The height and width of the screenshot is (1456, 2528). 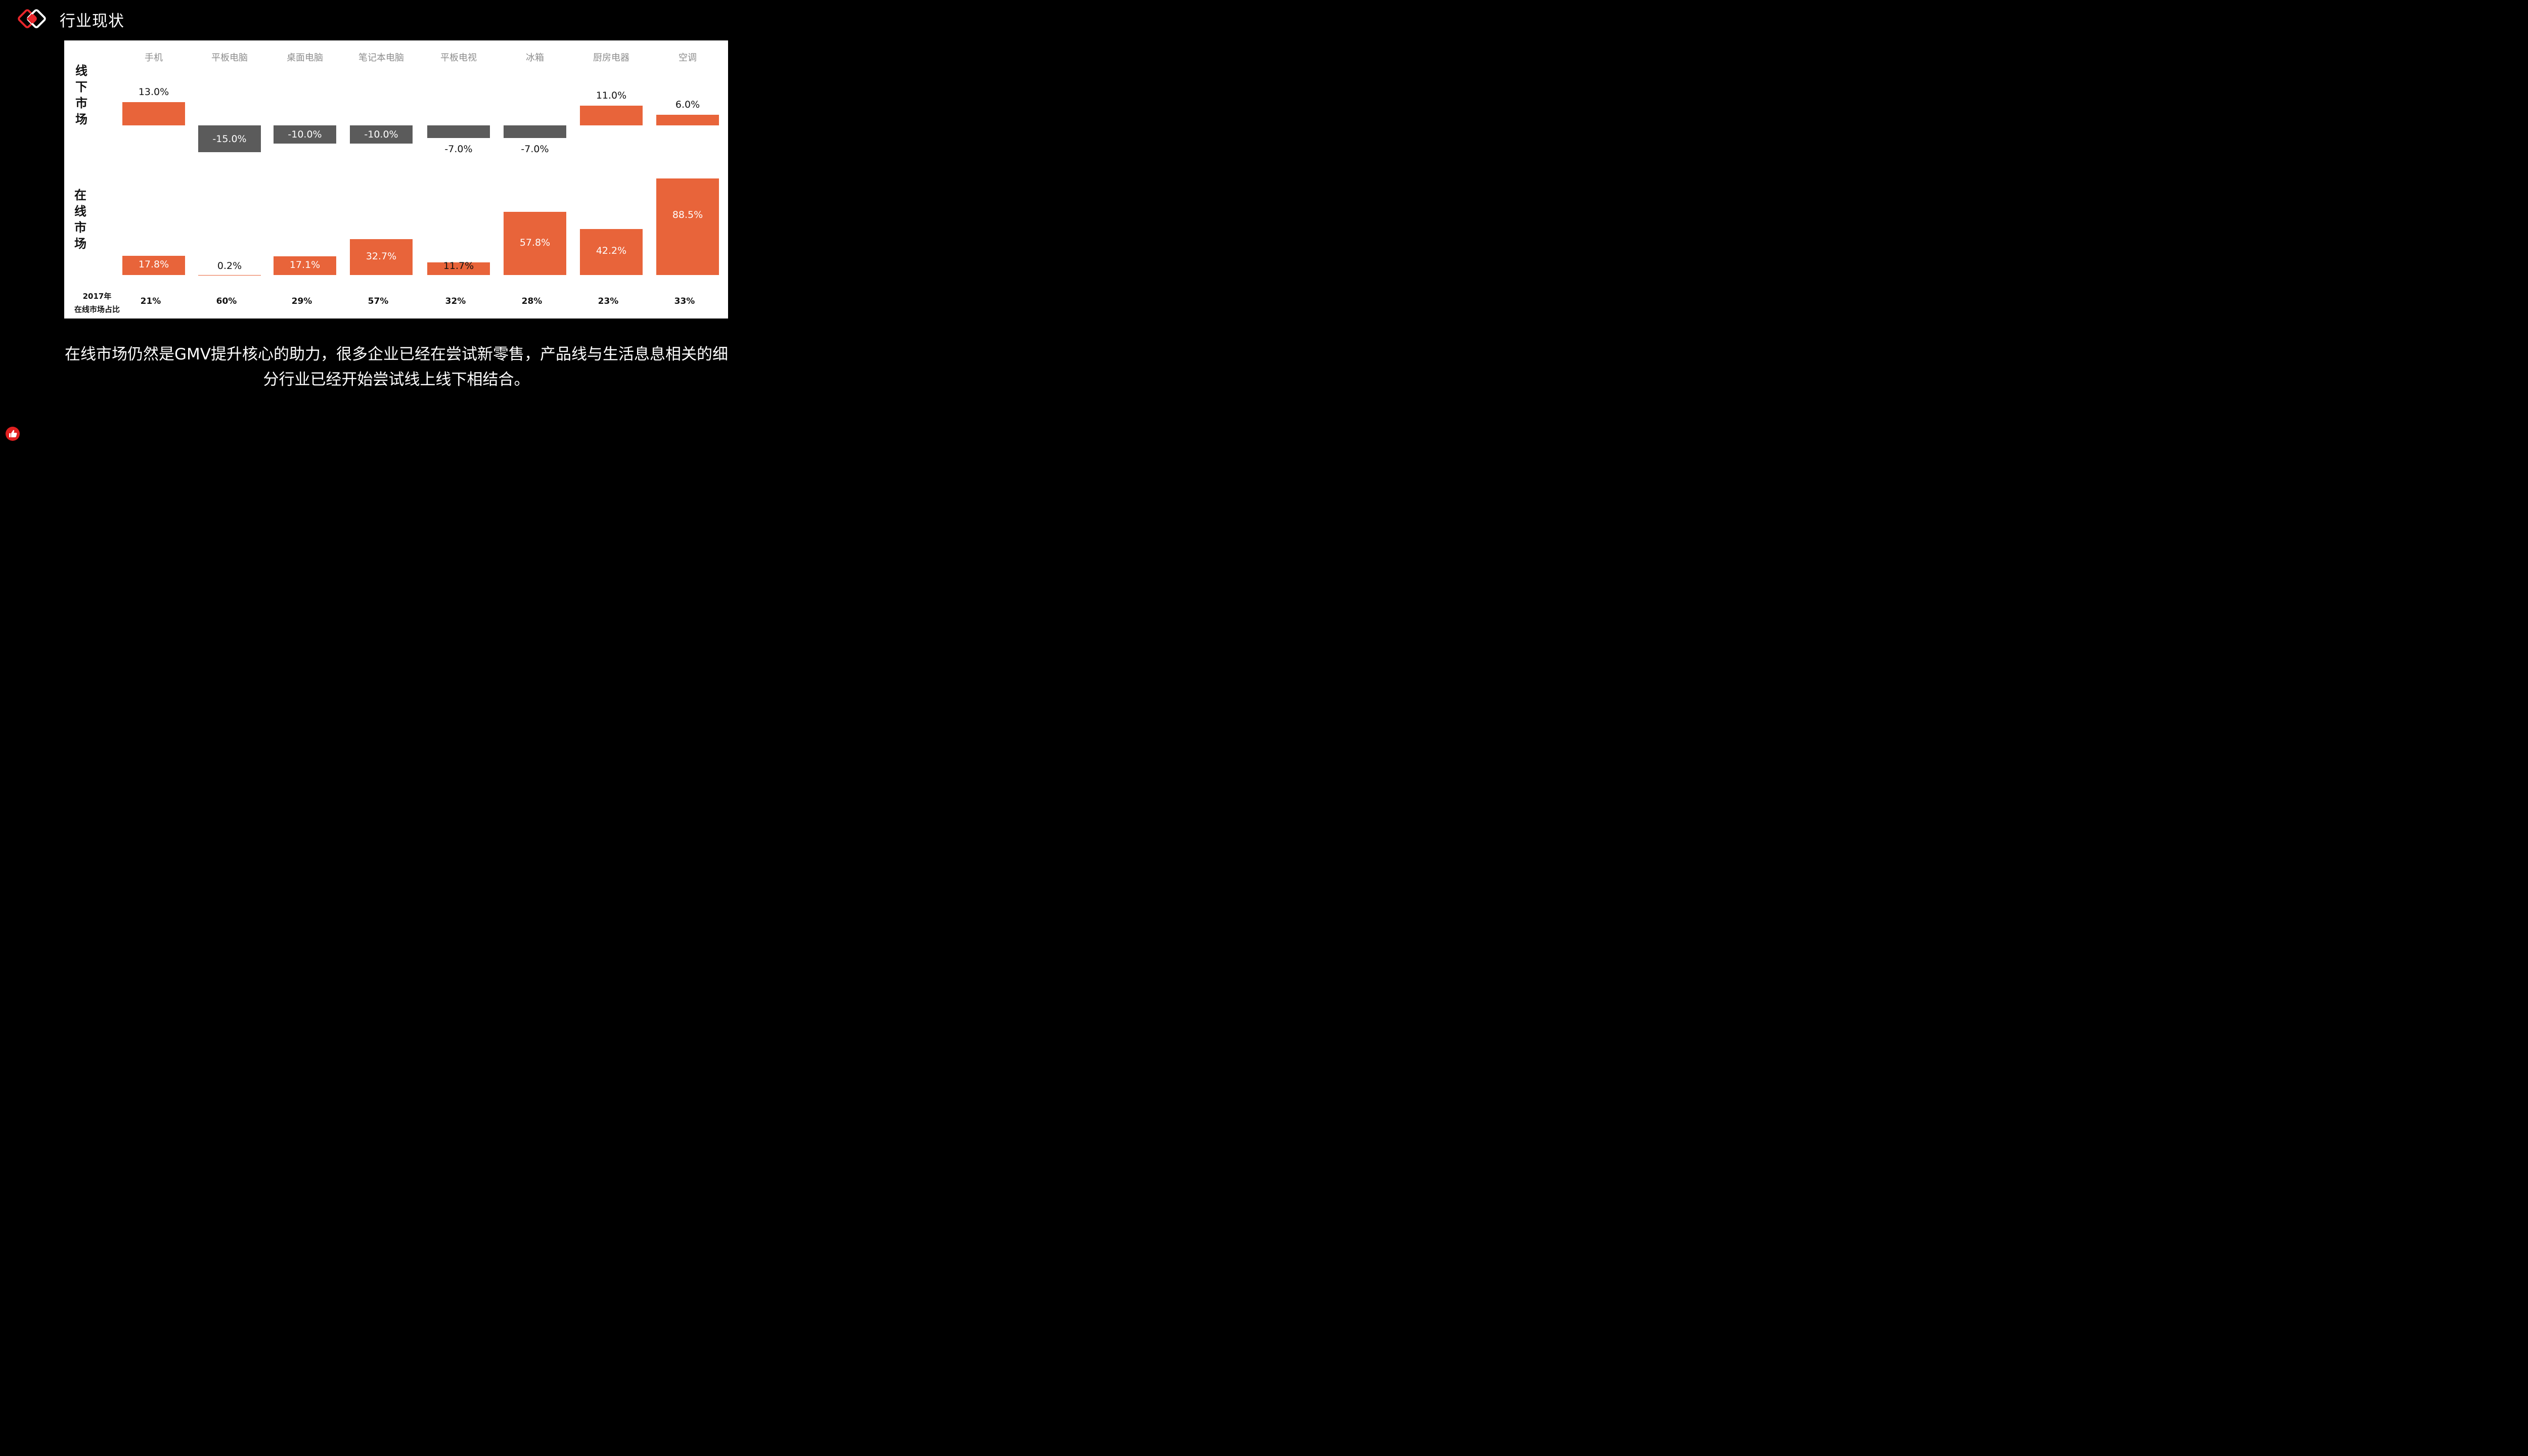 I want to click on footer-label: 2017年 在线市场占比, so click(x=97, y=303).